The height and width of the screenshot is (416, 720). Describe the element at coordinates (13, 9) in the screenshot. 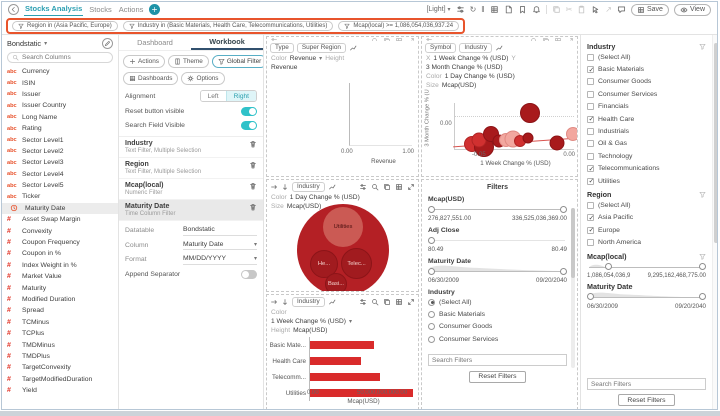

I see `back-button` at that location.